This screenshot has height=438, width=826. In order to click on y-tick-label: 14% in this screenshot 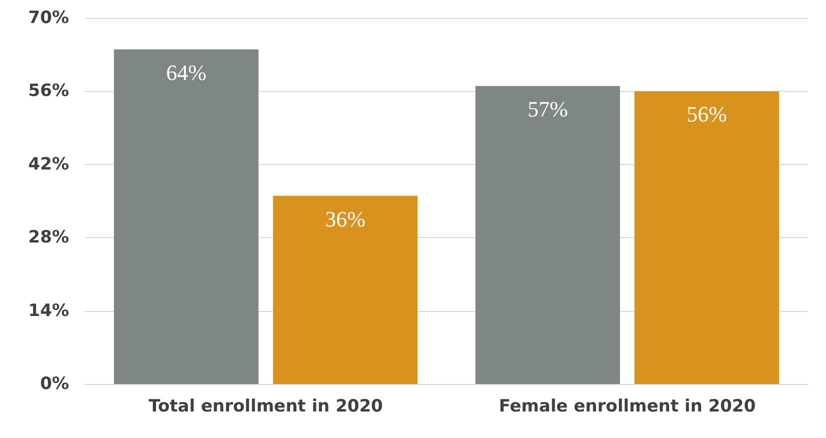, I will do `click(48, 310)`.